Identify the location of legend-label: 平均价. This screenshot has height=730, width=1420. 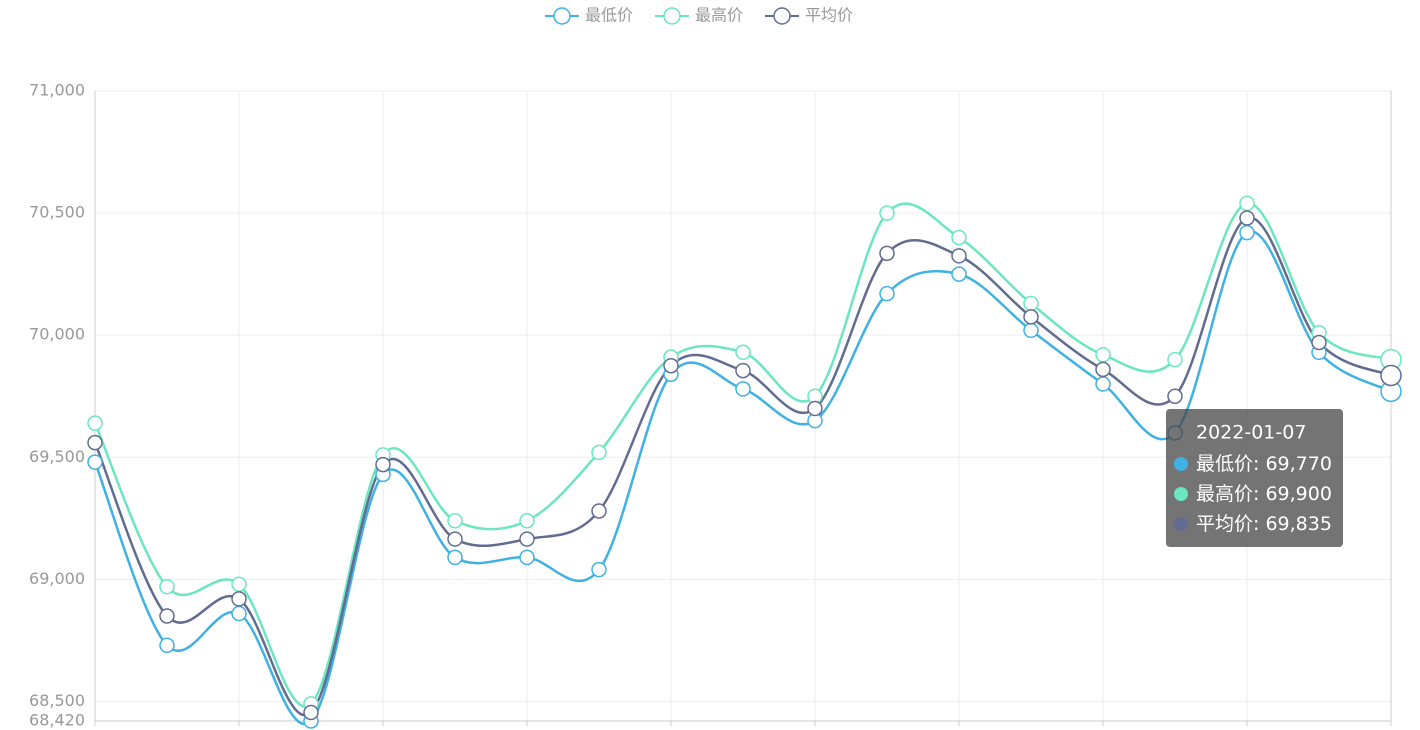
(829, 15).